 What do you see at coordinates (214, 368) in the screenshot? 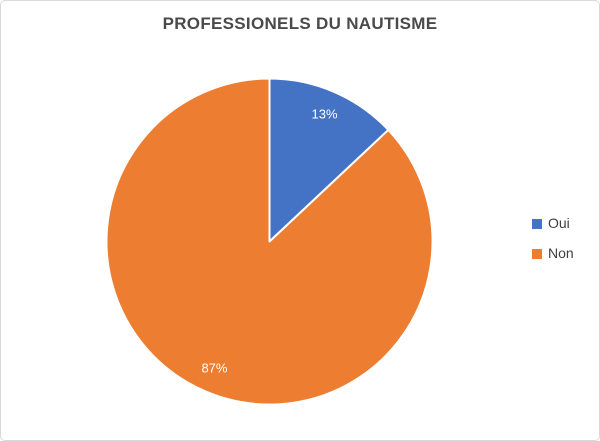
I see `slice-label-non: 87%` at bounding box center [214, 368].